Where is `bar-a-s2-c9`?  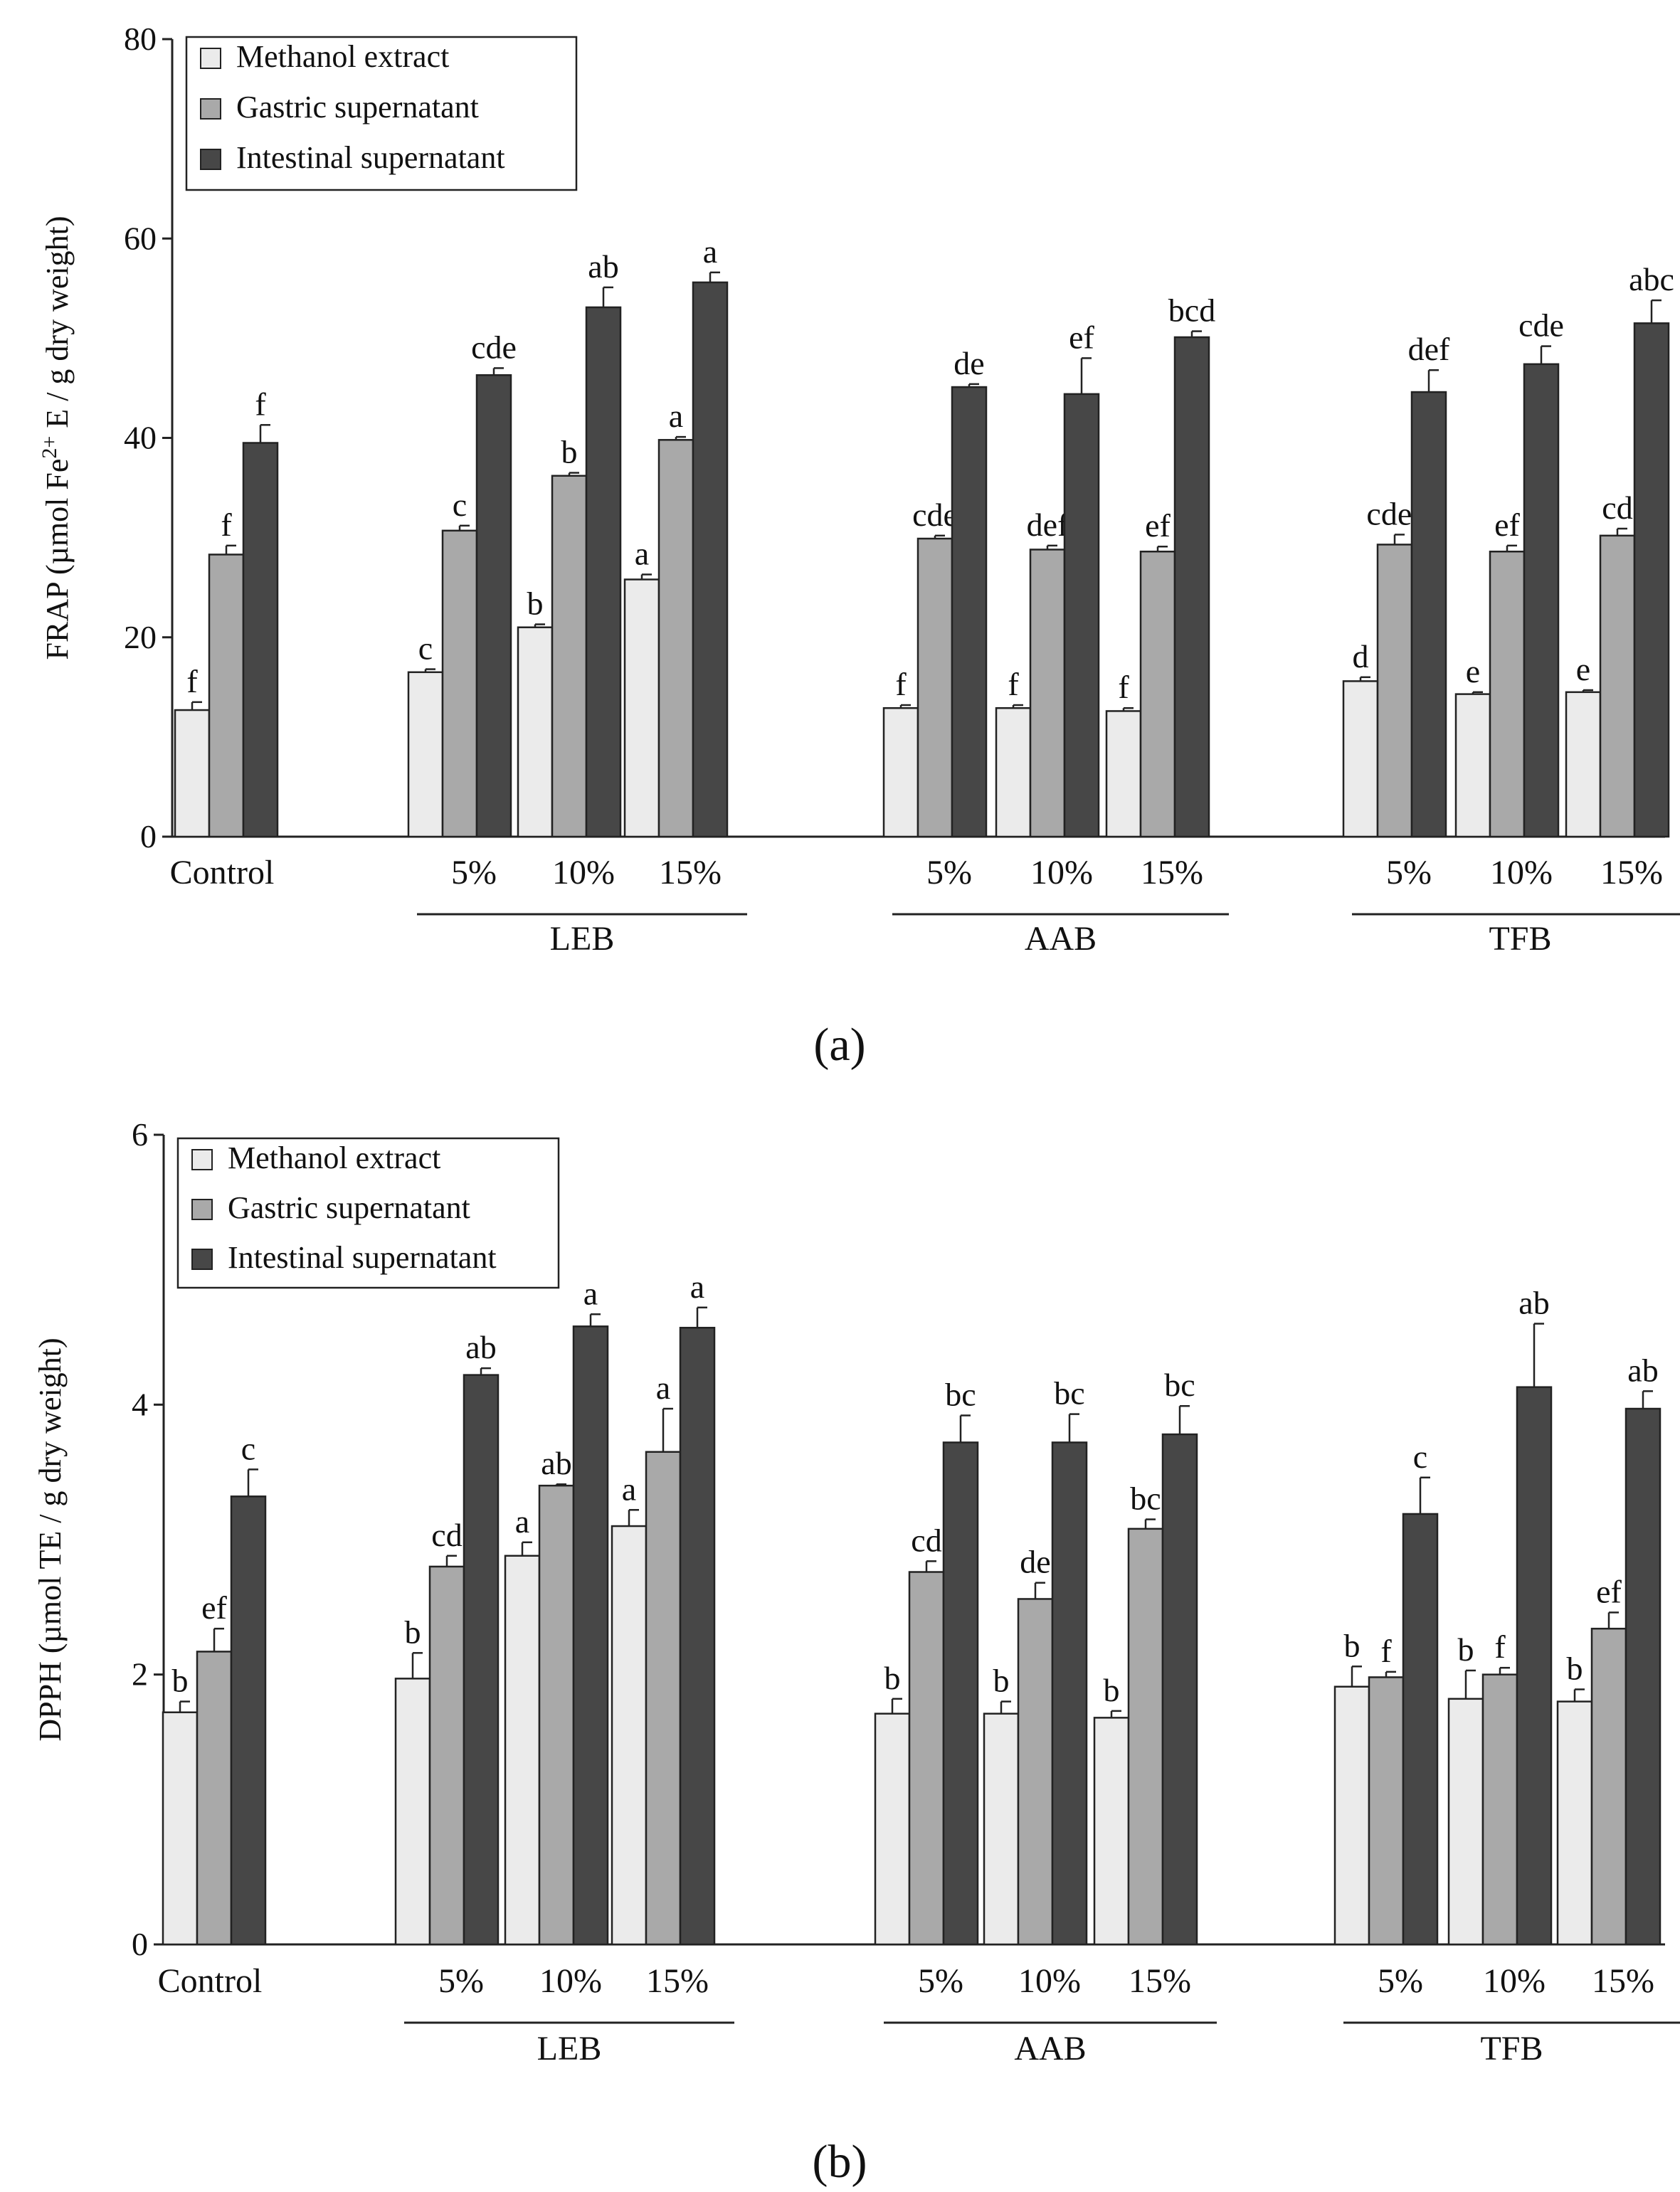
bar-a-s2-c9 is located at coordinates (1651, 580).